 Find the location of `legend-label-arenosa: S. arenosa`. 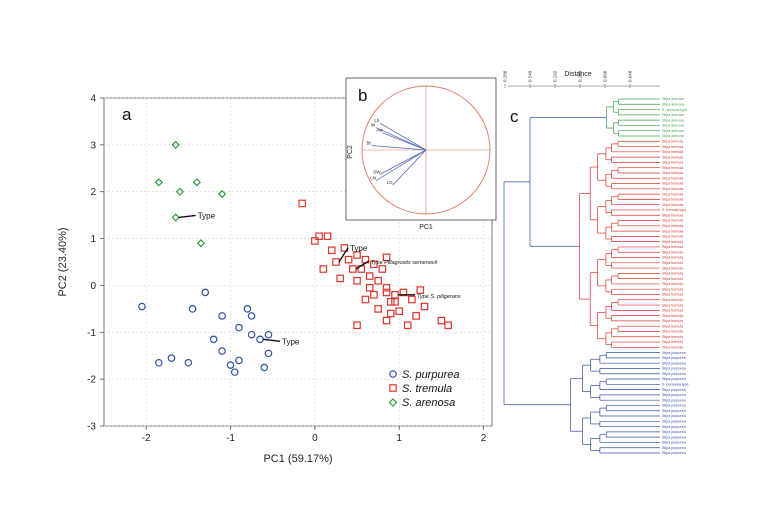

legend-label-arenosa: S. arenosa is located at coordinates (428, 403).